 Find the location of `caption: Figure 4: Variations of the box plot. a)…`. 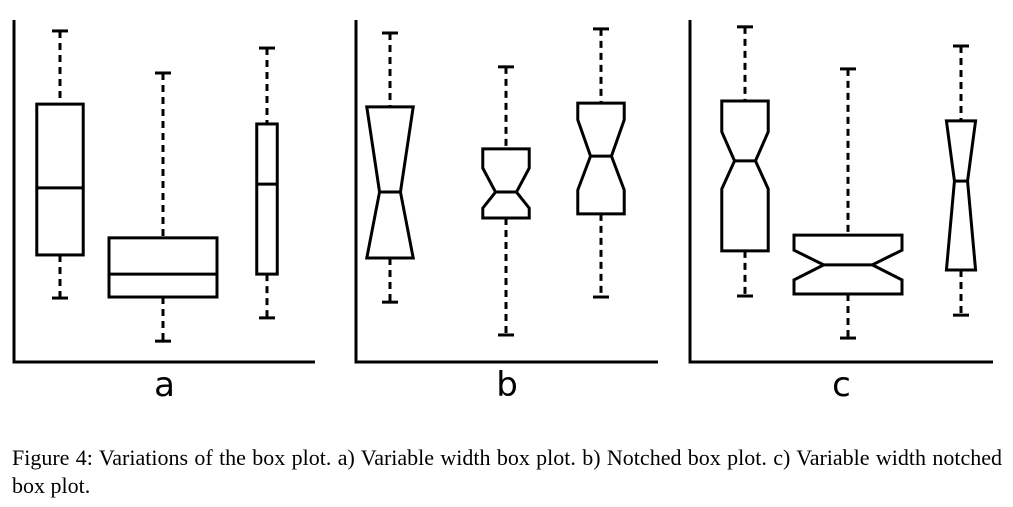

caption: Figure 4: Variations of the box plot. a)… is located at coordinates (507, 471).